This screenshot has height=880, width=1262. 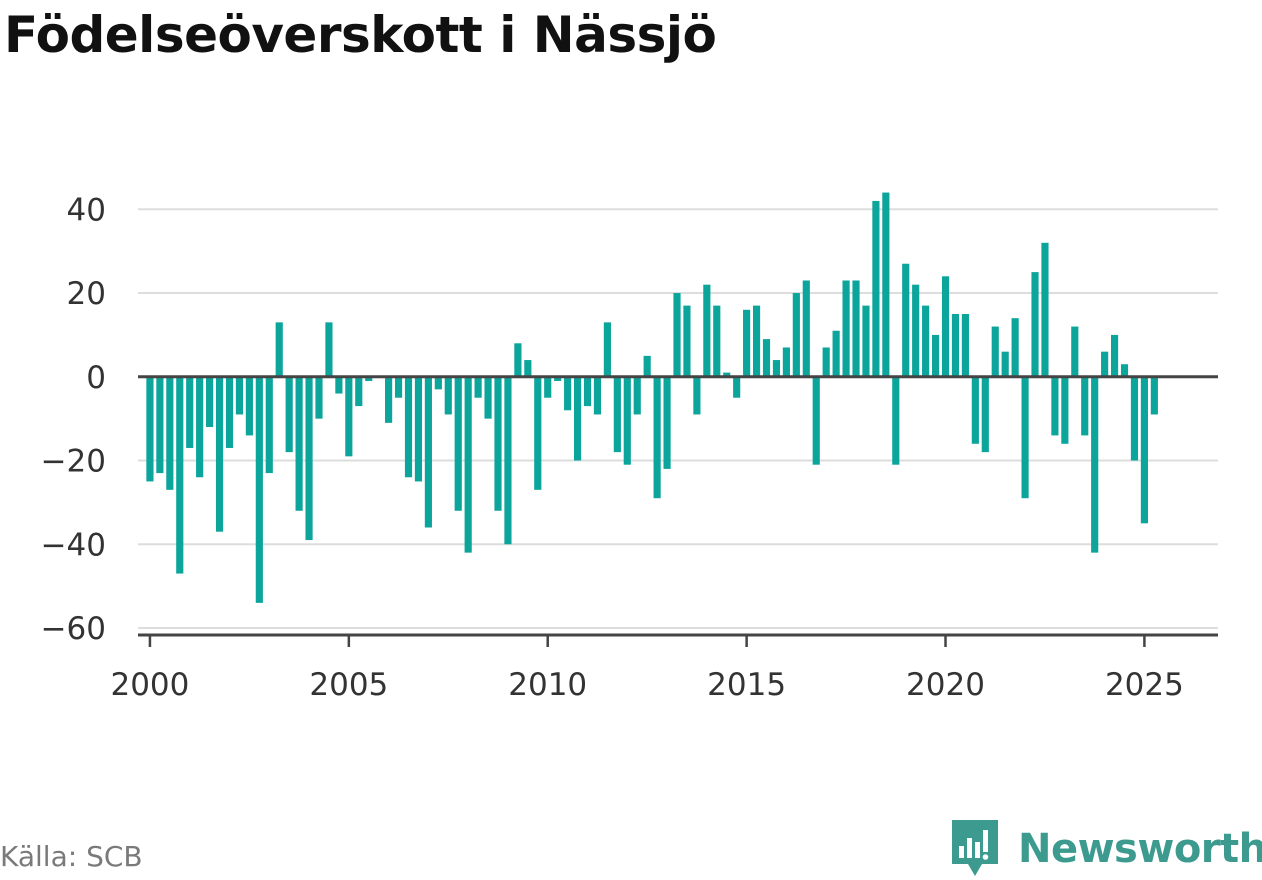 I want to click on y-tick-label: 20, so click(x=86, y=294).